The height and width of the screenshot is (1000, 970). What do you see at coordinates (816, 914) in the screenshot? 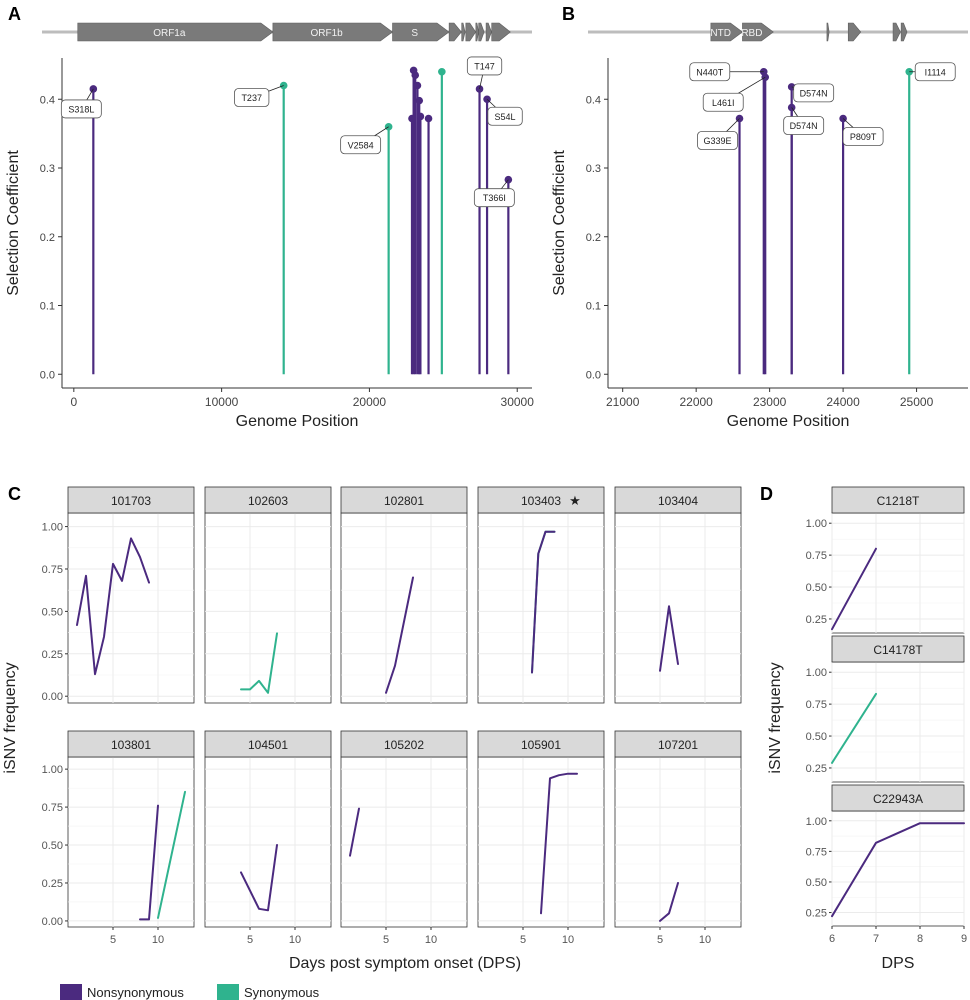
I see `y-tick-label: 0.25` at bounding box center [816, 914].